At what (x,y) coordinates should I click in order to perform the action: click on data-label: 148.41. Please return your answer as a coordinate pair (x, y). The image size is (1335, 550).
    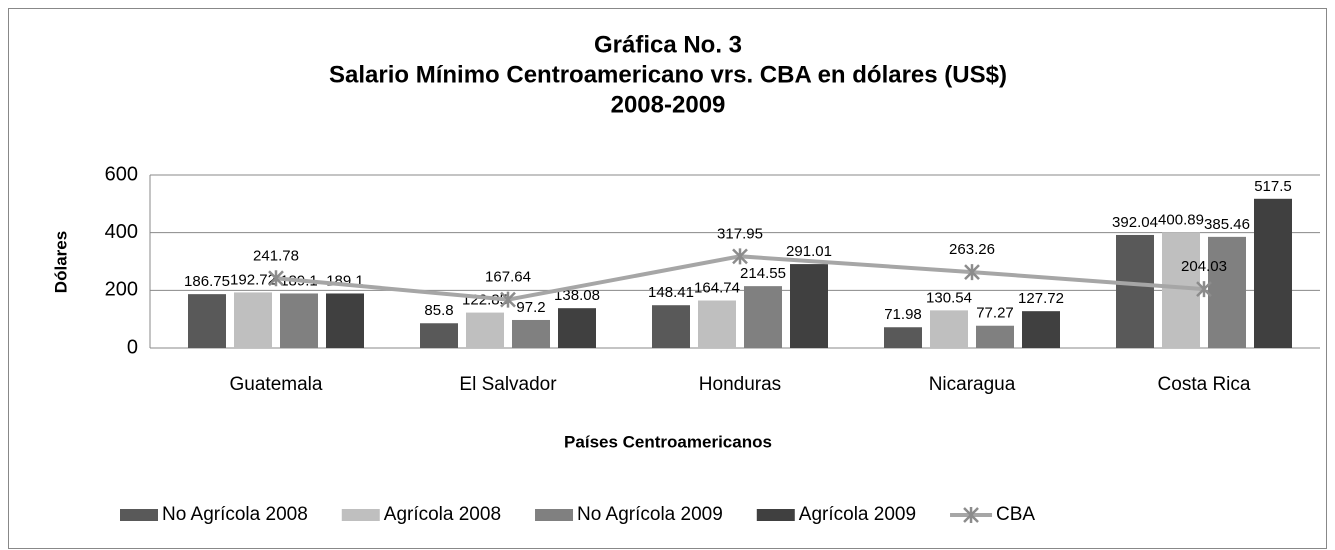
    Looking at the image, I should click on (671, 292).